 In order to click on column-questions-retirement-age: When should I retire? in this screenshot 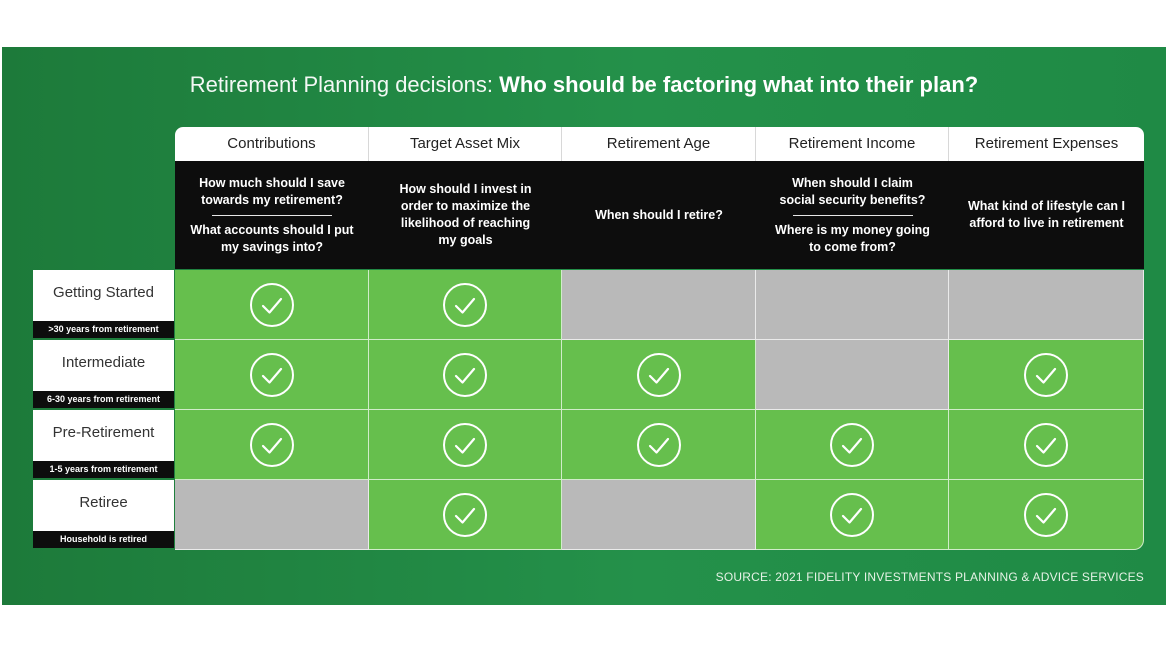, I will do `click(659, 215)`.